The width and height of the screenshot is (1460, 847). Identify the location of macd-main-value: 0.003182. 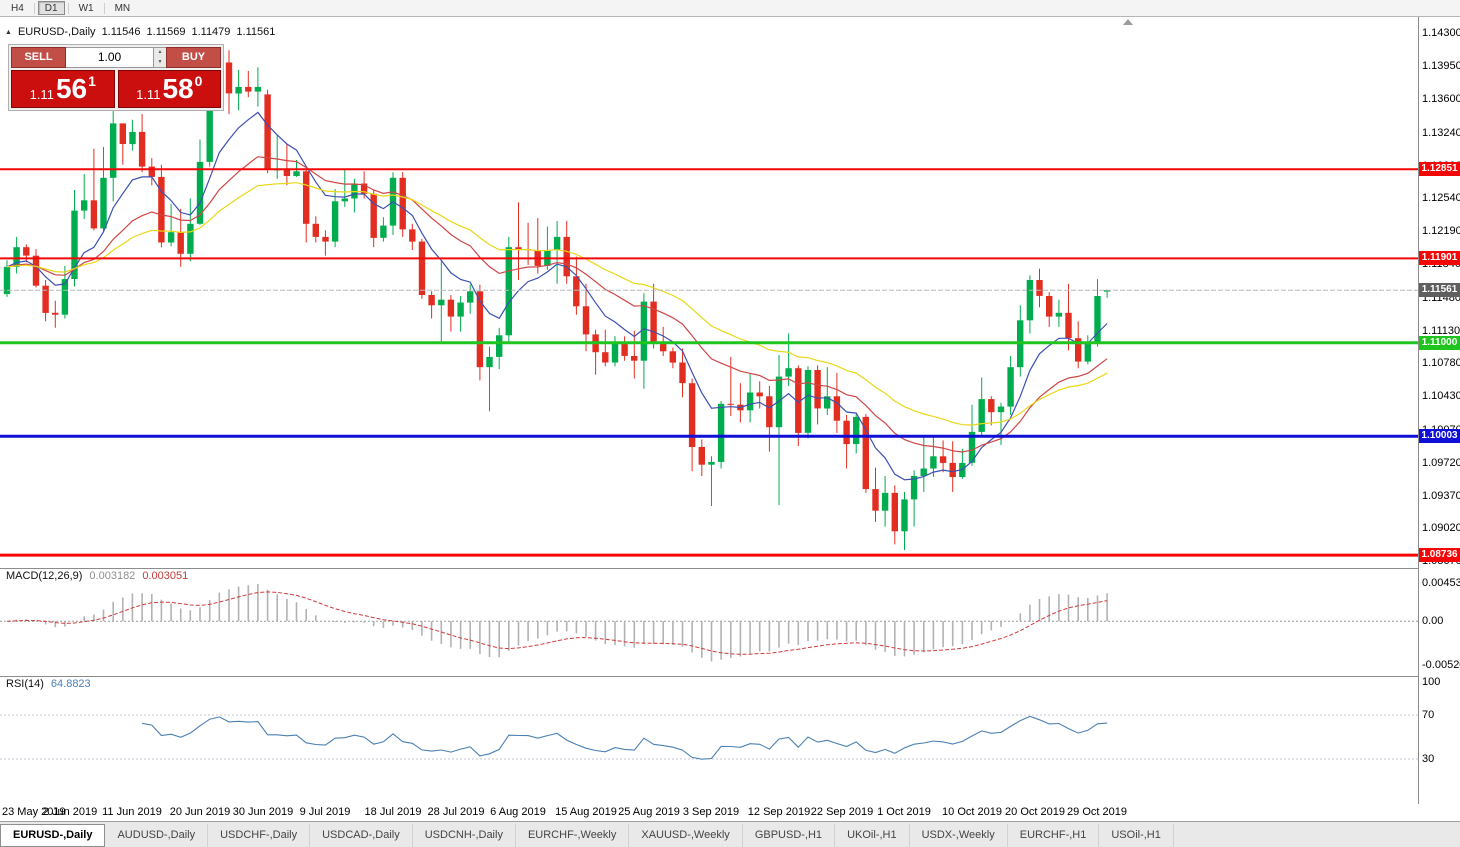
(112, 576).